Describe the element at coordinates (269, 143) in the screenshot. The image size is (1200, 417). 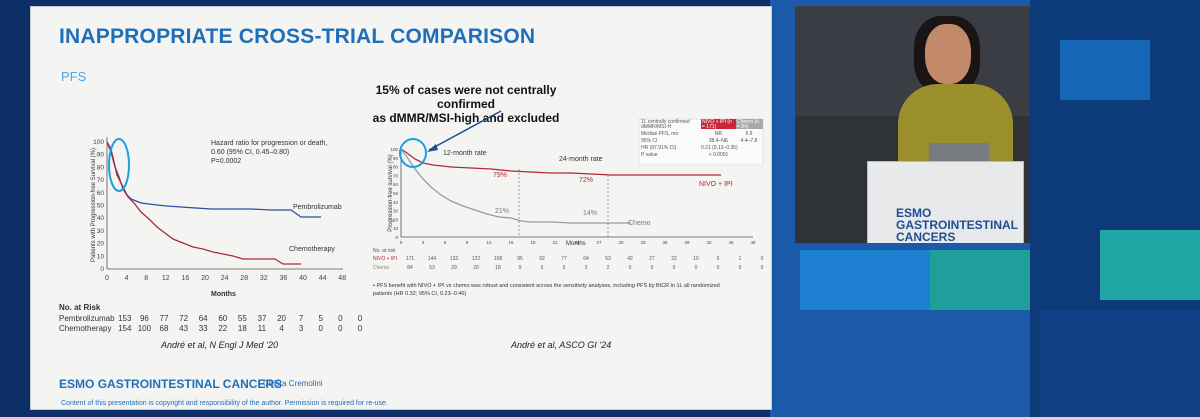
I see `hr-line: Hazard ratio for progression or death,` at that location.